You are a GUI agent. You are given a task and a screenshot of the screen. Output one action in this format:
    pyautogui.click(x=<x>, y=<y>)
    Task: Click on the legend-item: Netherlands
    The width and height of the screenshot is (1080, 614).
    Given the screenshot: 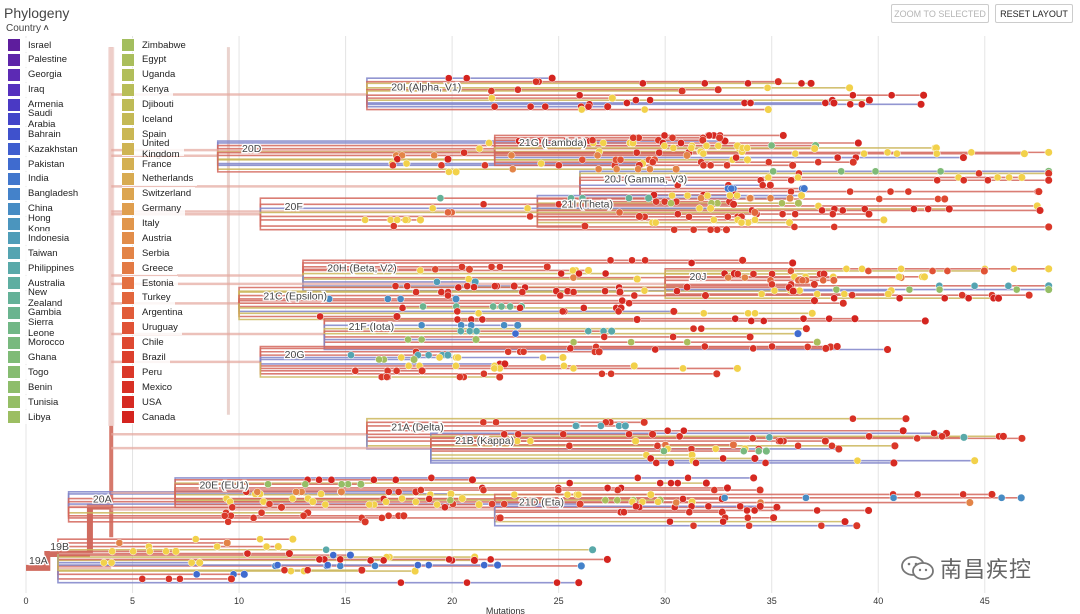 What is the action you would take?
    pyautogui.click(x=160, y=178)
    